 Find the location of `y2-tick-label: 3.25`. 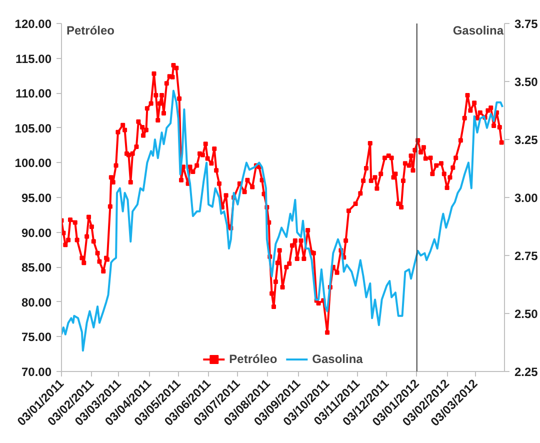

y2-tick-label: 3.25 is located at coordinates (526, 140).